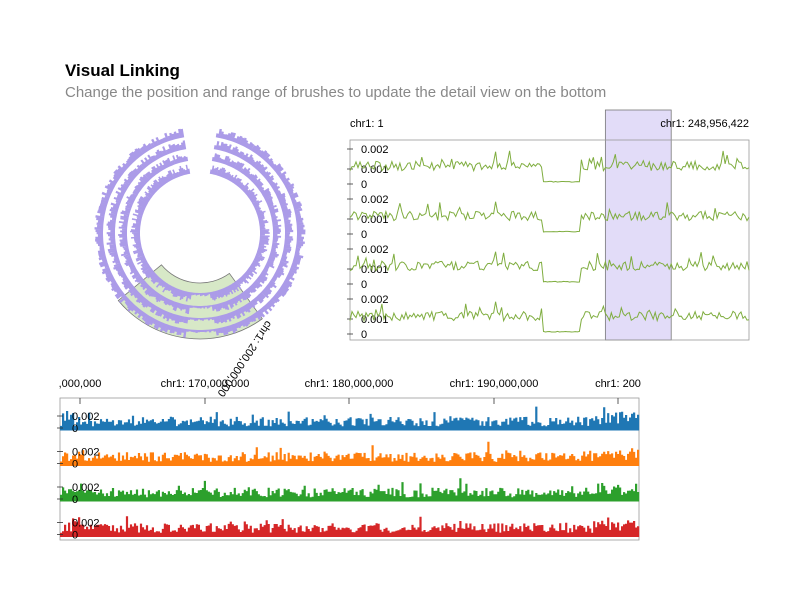  I want to click on linear-end-label: chr1: 248,956,422, so click(704, 124).